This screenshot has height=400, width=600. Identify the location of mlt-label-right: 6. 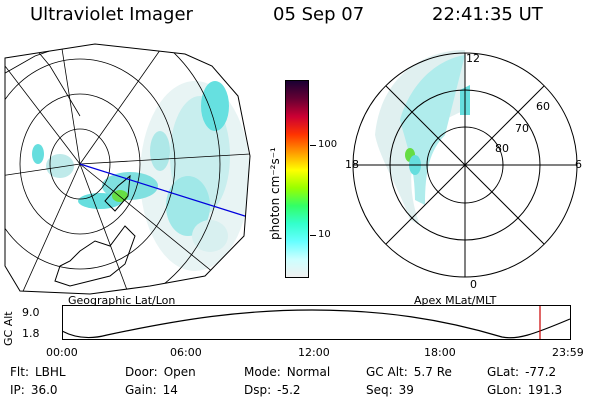
(578, 164).